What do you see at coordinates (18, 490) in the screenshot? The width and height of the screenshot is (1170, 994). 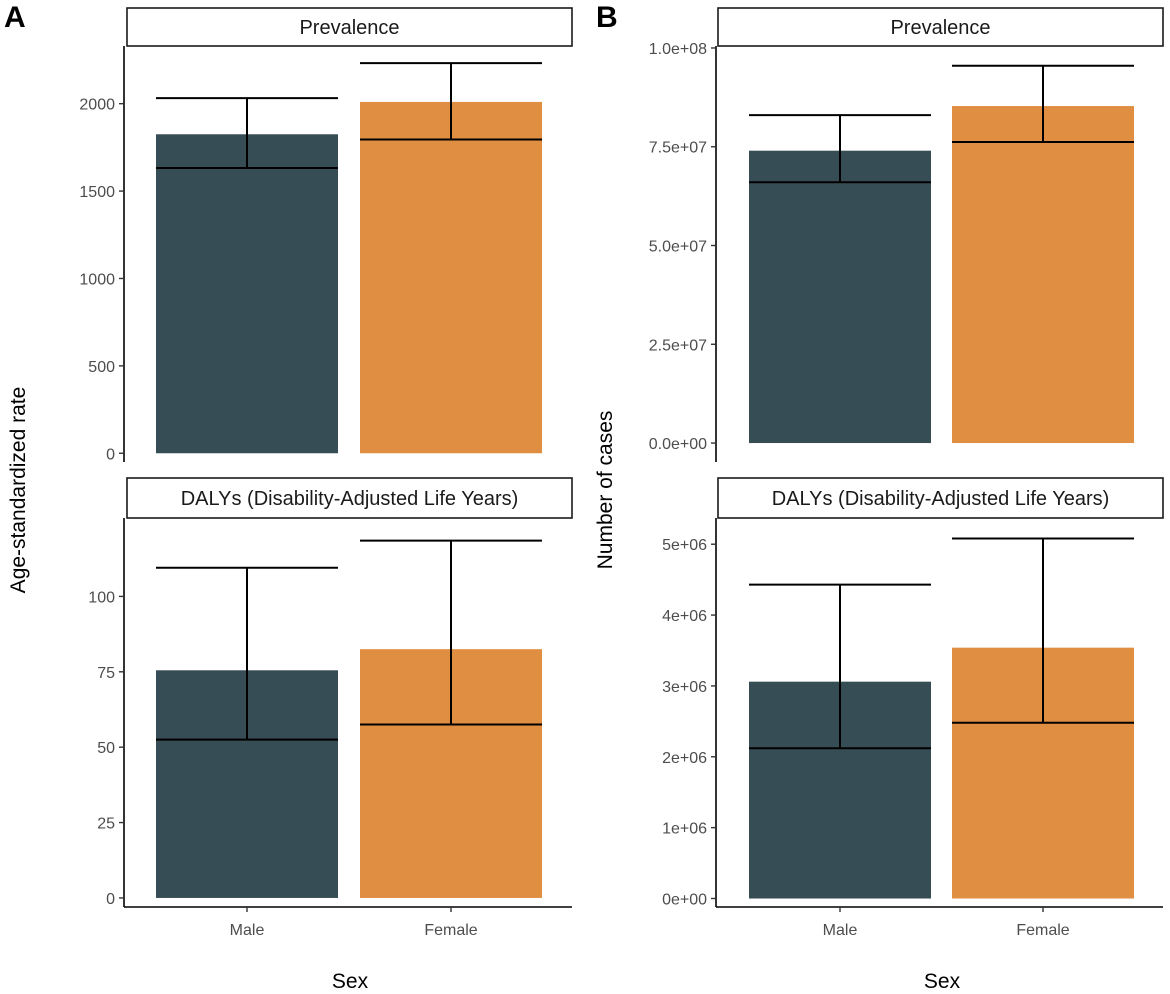 I see `y-axis-title-a: Age-standardized rate` at bounding box center [18, 490].